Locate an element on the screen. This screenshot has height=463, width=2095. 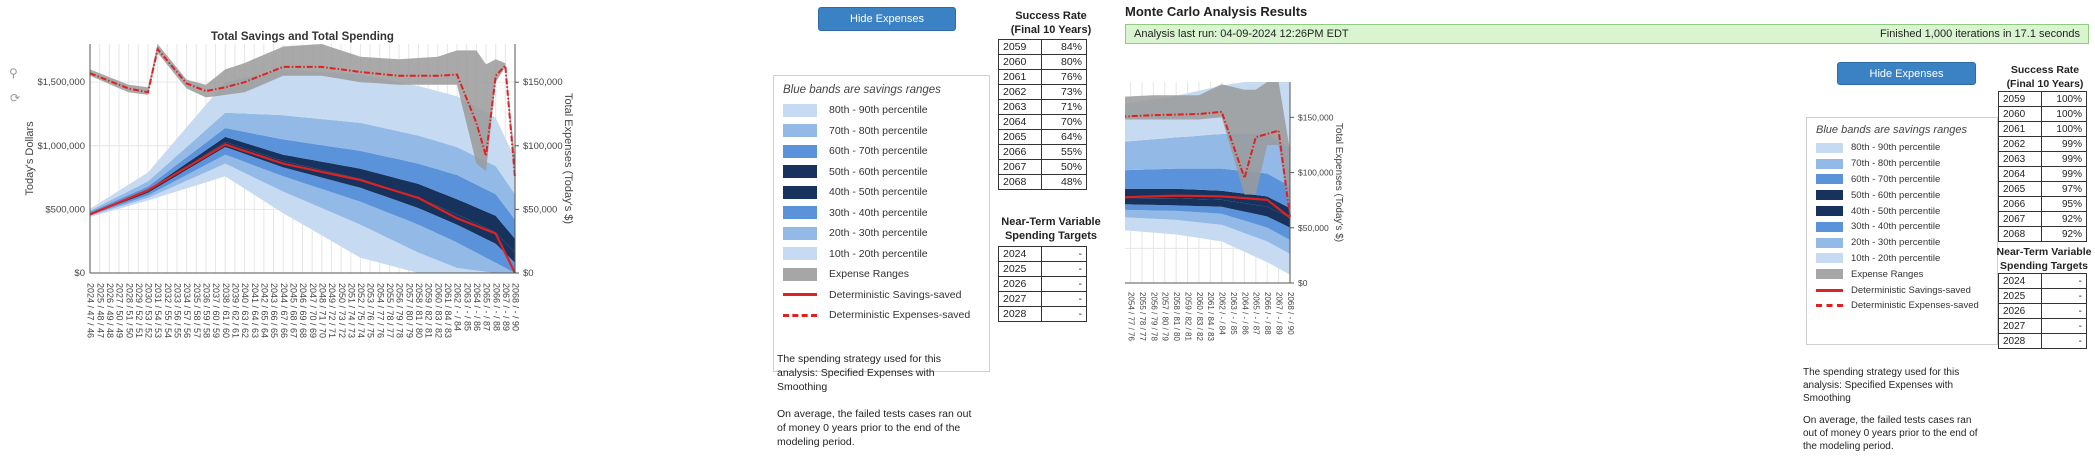
x-tick-label: 2039 / 62 / 61 is located at coordinates (236, 310).